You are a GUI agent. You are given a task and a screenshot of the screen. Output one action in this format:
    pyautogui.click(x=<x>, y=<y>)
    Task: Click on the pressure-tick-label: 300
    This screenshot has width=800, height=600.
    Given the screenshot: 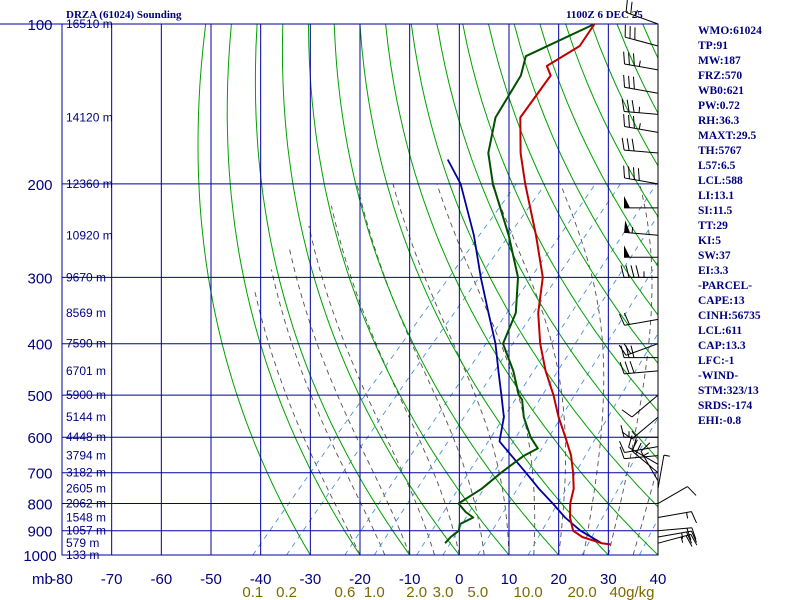 What is the action you would take?
    pyautogui.click(x=39, y=278)
    